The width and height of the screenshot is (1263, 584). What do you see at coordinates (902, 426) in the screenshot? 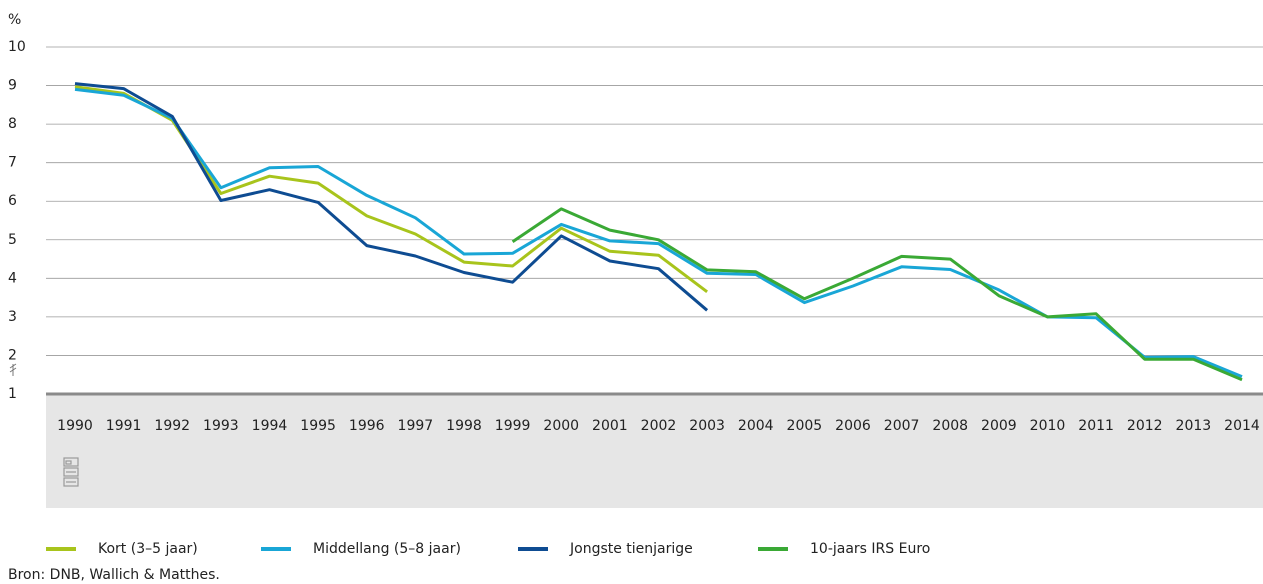
I see `x-tick-label: 2007` at bounding box center [902, 426].